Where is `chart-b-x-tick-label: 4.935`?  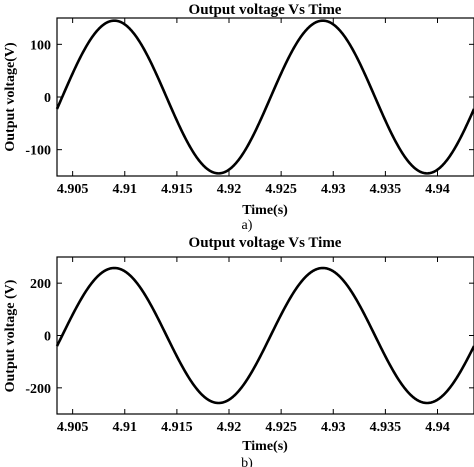 chart-b-x-tick-label: 4.935 is located at coordinates (386, 427).